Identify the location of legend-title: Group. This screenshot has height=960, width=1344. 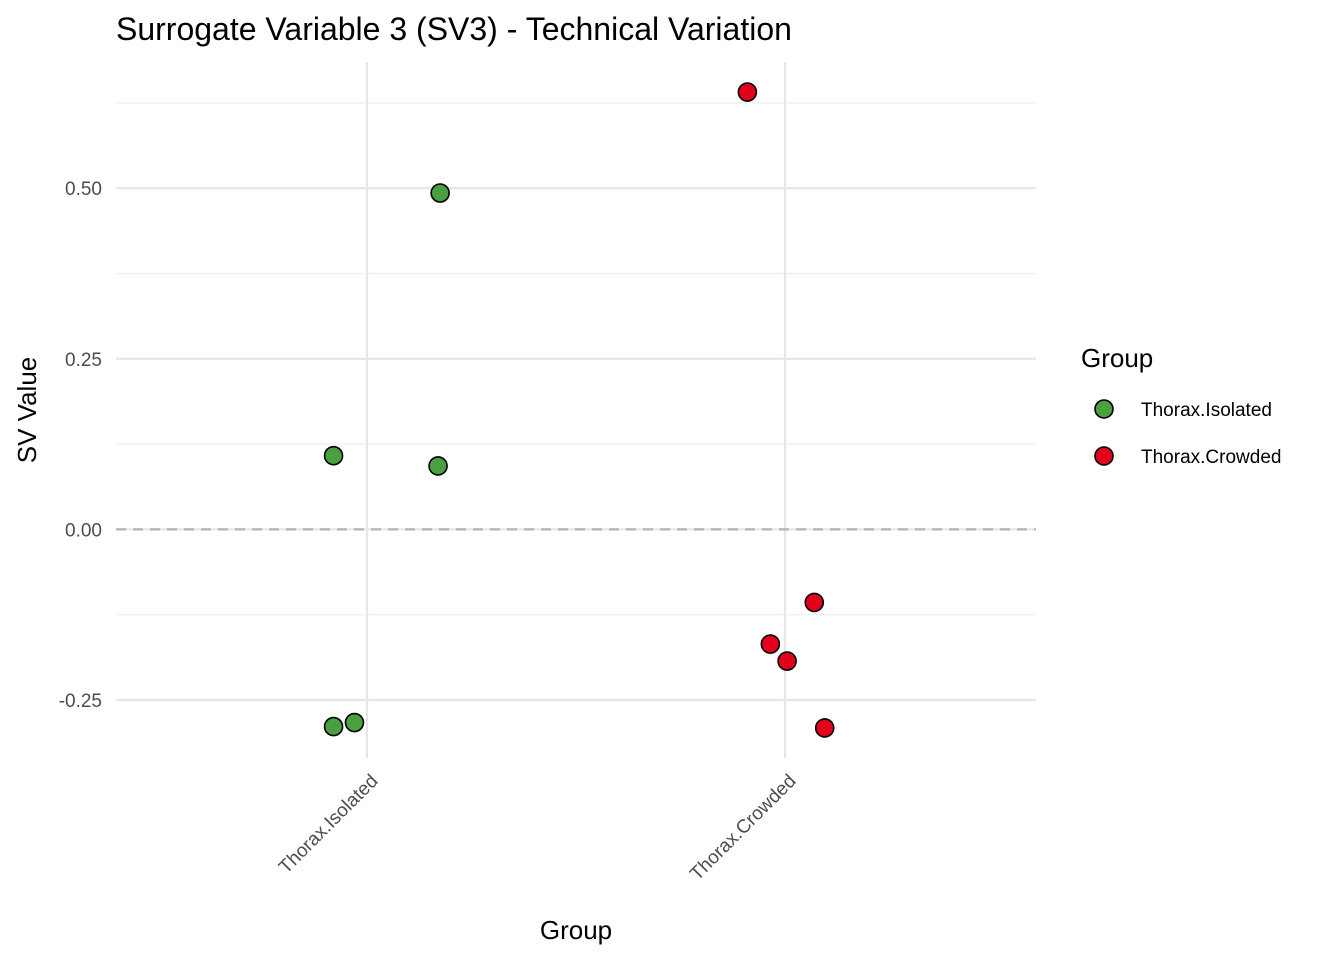
(1117, 358).